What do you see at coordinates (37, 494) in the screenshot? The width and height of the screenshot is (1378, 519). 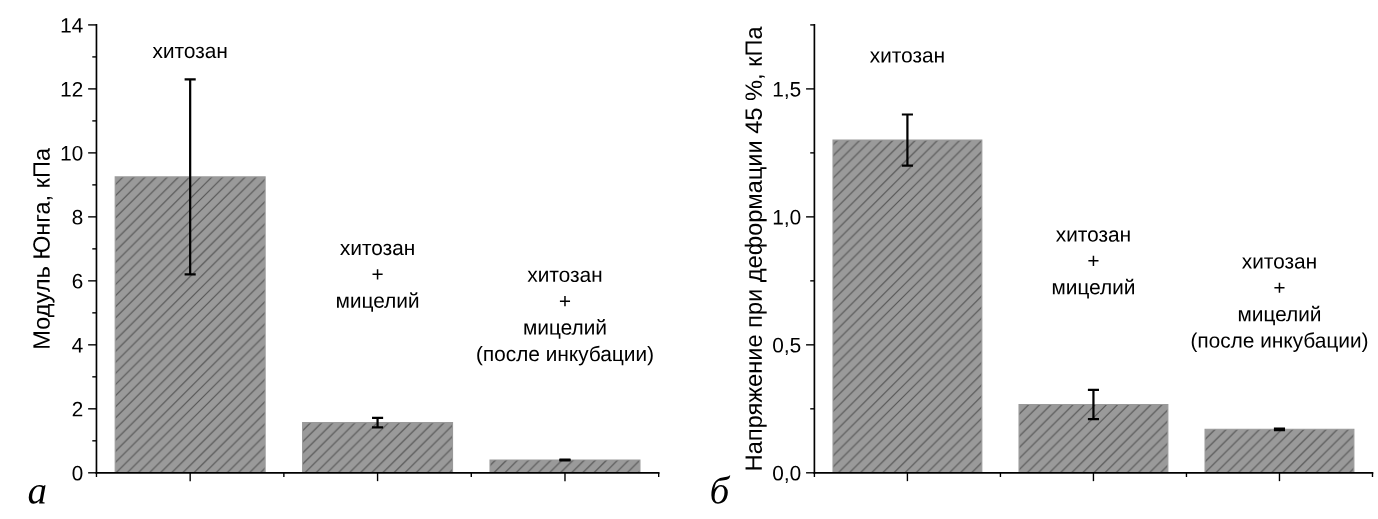 I see `text: а` at bounding box center [37, 494].